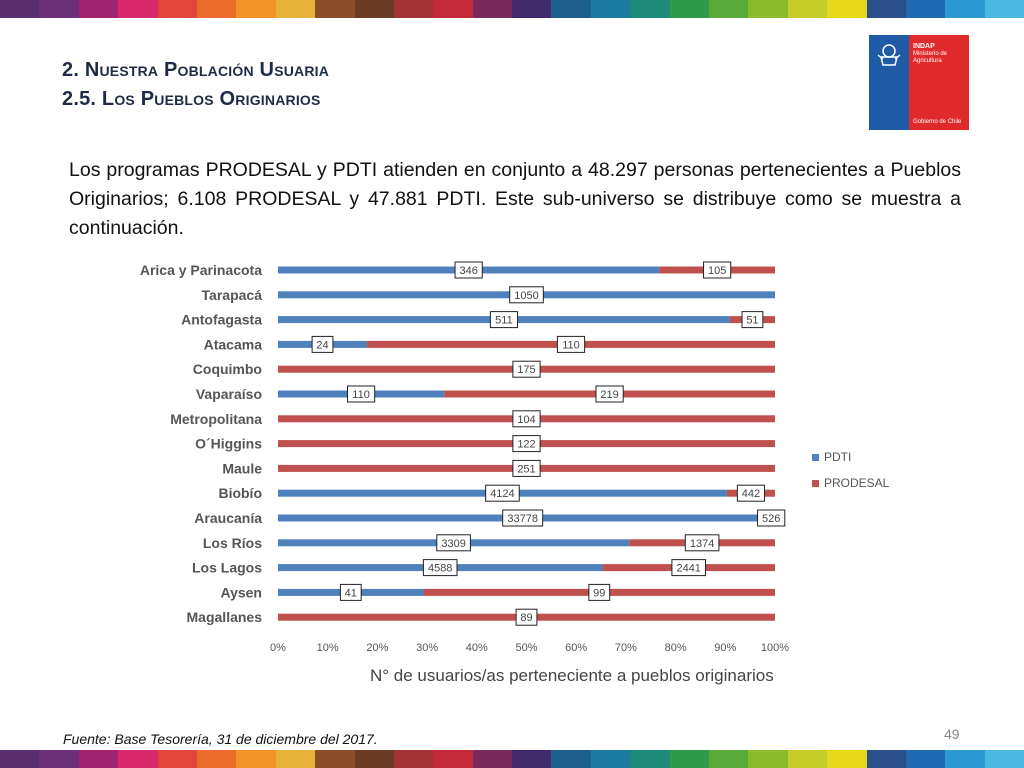 The width and height of the screenshot is (1024, 768). I want to click on x-tick-label: 60%, so click(576, 648).